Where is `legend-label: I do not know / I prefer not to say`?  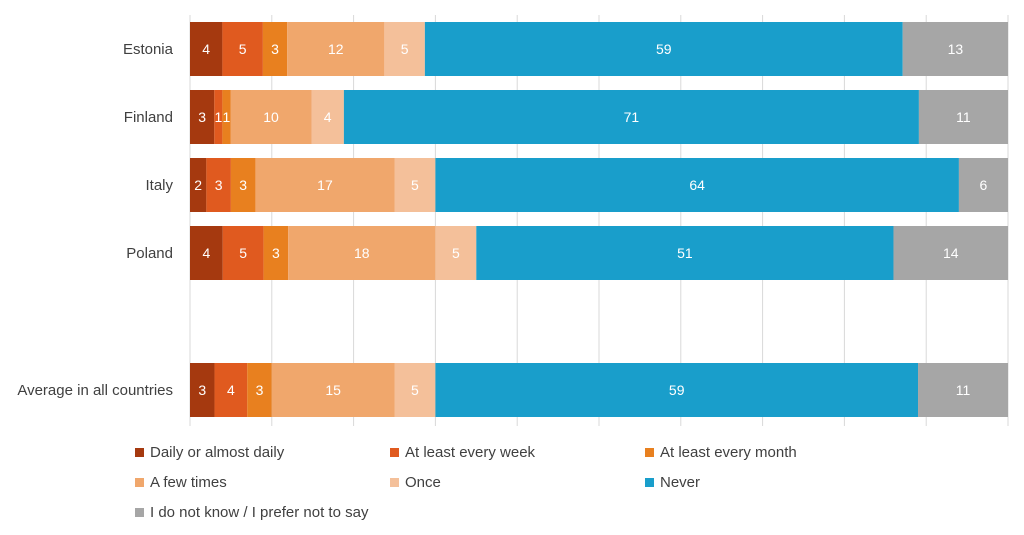
legend-label: I do not know / I prefer not to say is located at coordinates (259, 512).